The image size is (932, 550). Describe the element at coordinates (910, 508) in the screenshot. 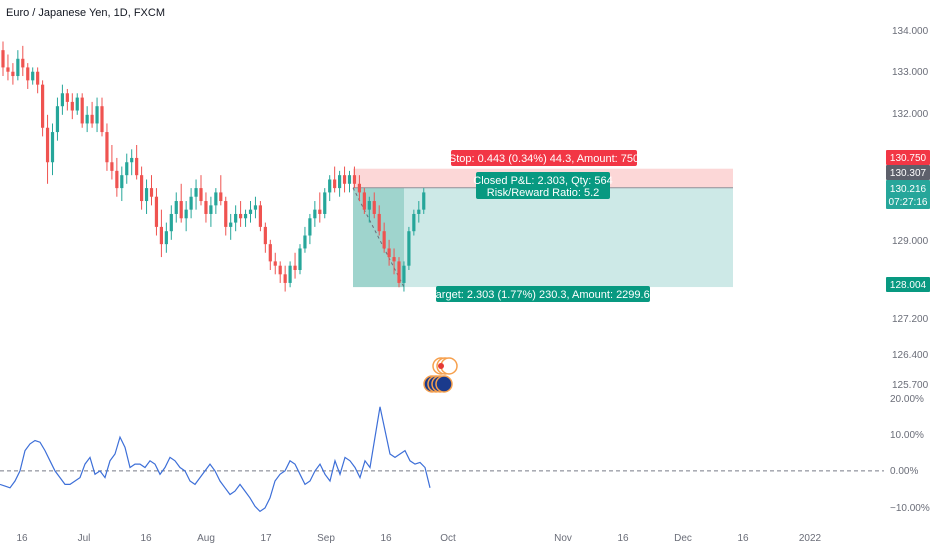

I see `oscillator-axis-tick: −10.00%` at that location.